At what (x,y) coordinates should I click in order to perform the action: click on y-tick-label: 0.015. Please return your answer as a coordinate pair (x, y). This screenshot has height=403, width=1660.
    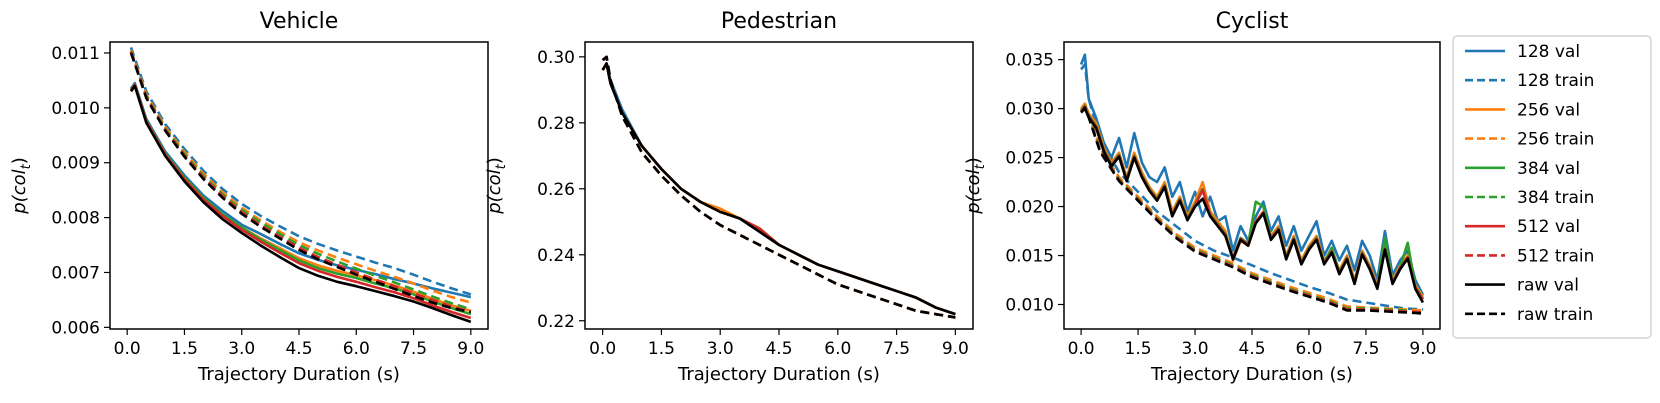
    Looking at the image, I should click on (1029, 257).